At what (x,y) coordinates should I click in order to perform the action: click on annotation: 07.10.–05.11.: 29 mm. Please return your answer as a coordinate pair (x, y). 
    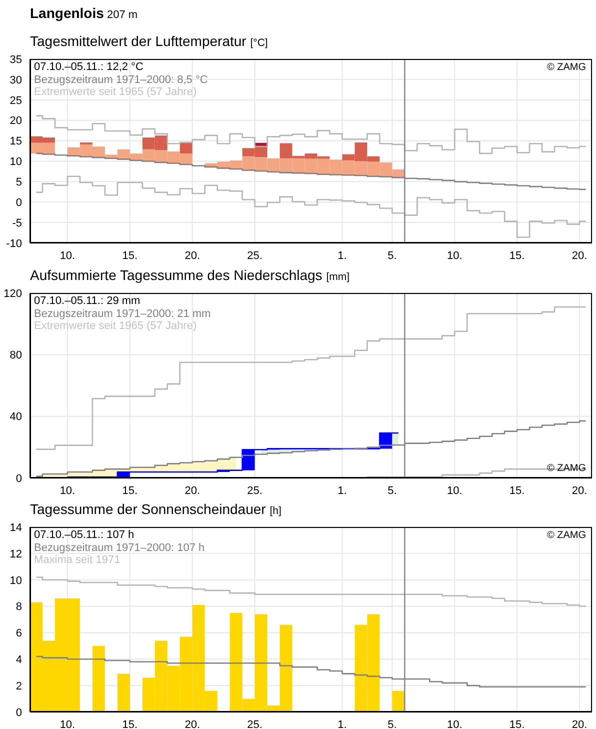
    Looking at the image, I should click on (88, 301).